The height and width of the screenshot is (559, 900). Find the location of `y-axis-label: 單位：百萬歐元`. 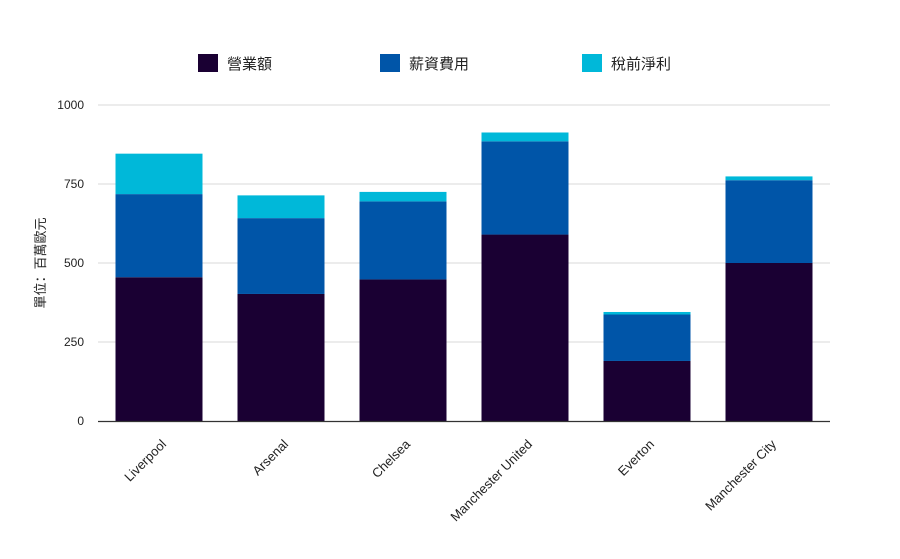

y-axis-label: 單位：百萬歐元 is located at coordinates (41, 262).